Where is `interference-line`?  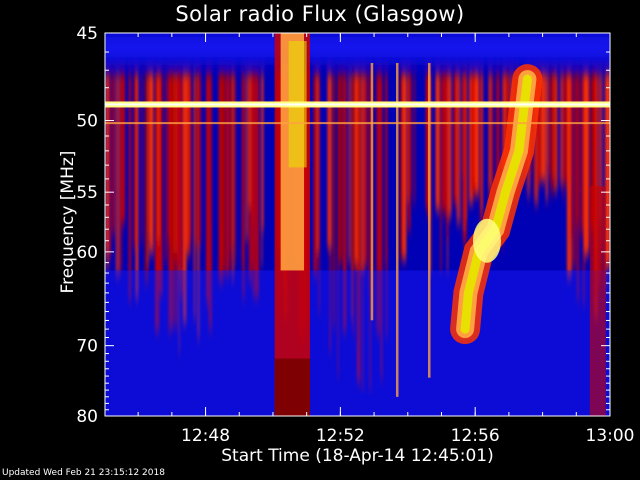 interference-line is located at coordinates (357, 113).